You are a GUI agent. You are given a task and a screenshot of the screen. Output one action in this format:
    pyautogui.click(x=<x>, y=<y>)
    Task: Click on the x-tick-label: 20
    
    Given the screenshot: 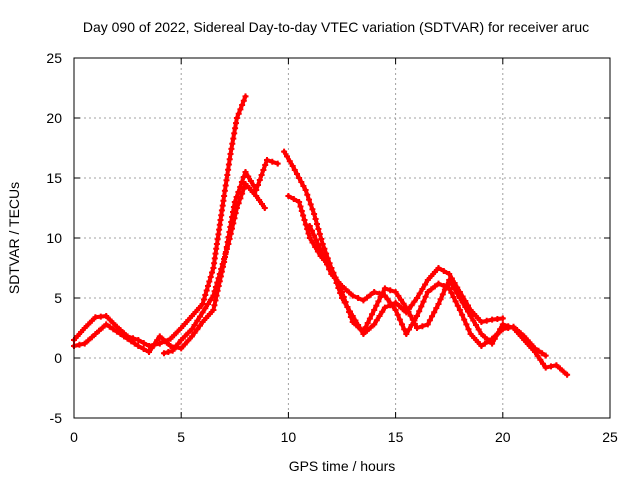 What is the action you would take?
    pyautogui.click(x=503, y=437)
    